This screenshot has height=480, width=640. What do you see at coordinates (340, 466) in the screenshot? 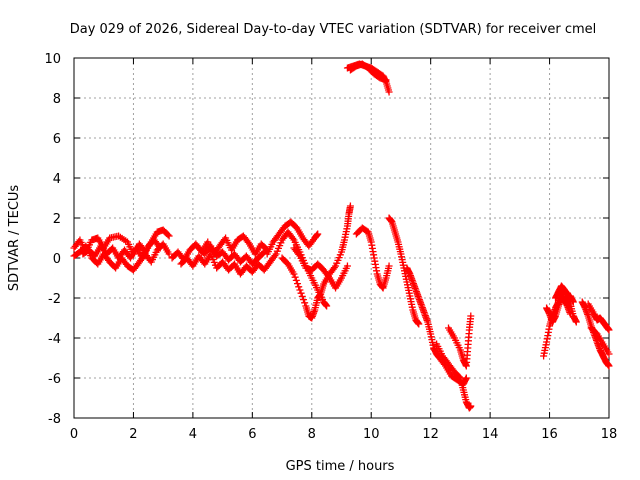
I see `x-axis-label: GPS time / hours` at bounding box center [340, 466].